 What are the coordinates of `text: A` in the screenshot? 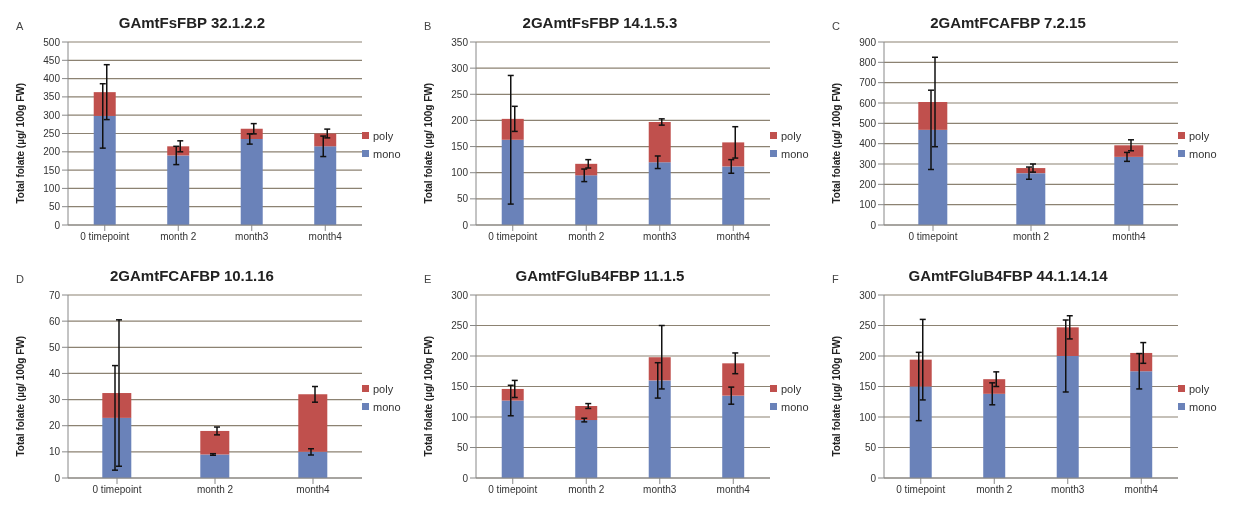 It's located at (20, 26).